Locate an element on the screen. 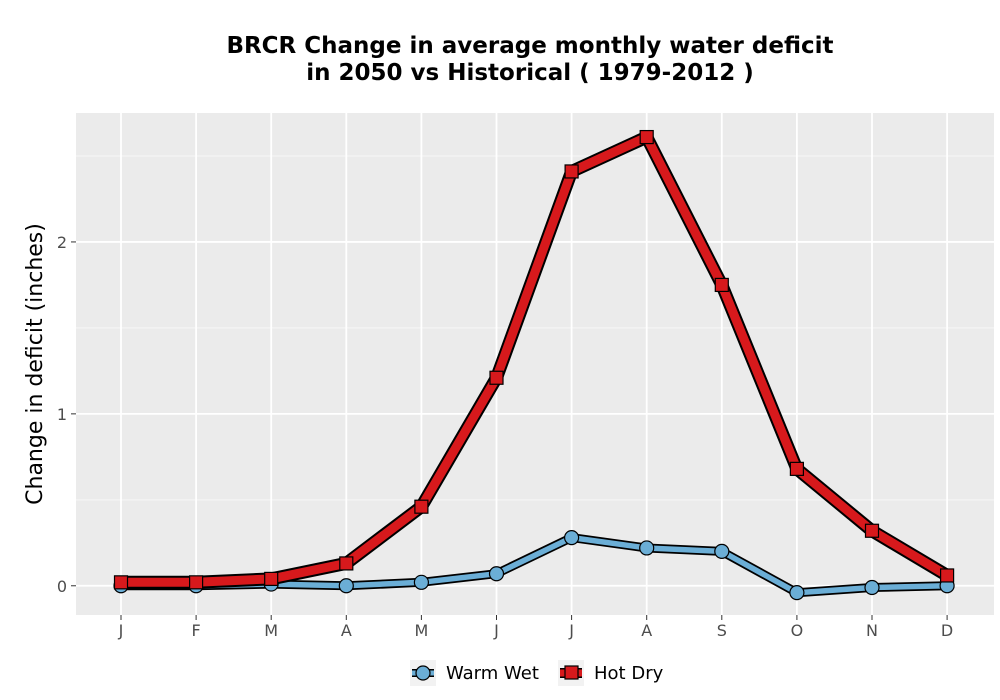 This screenshot has width=1000, height=700. legend-label-warm-wet: Warm Wet is located at coordinates (492, 673).